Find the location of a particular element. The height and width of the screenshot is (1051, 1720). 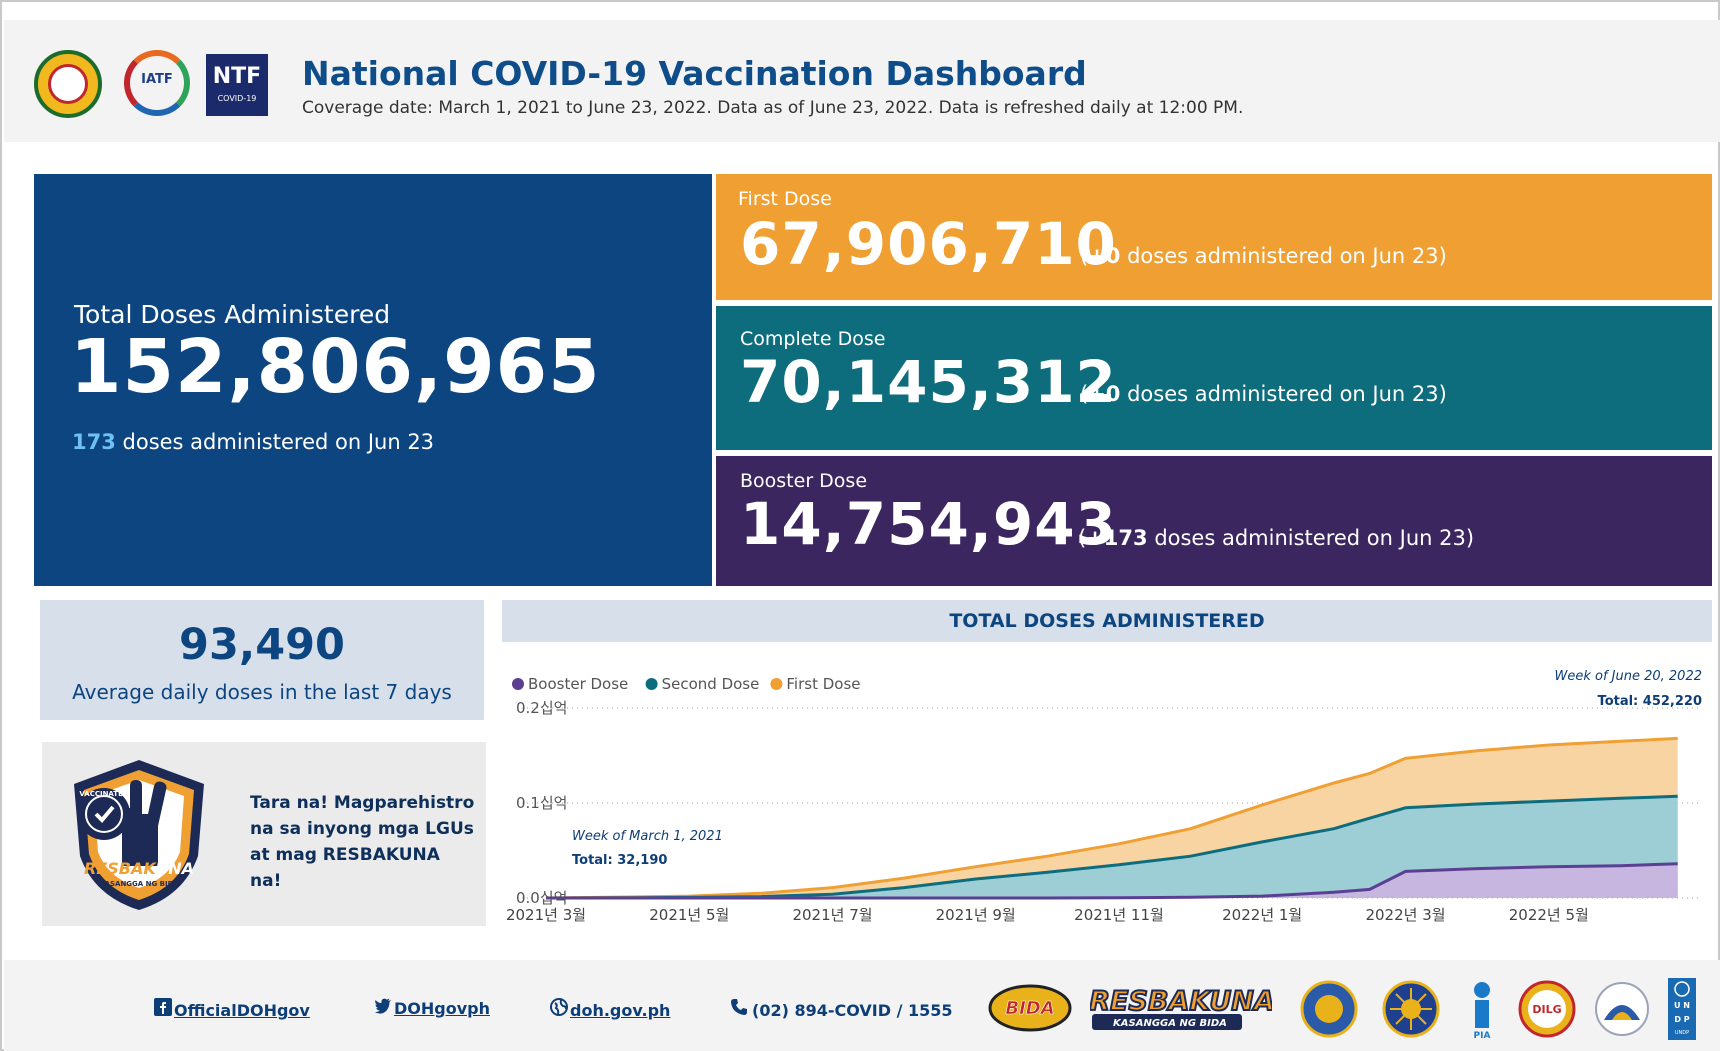

pia-logo: PIA is located at coordinates (1482, 1011).